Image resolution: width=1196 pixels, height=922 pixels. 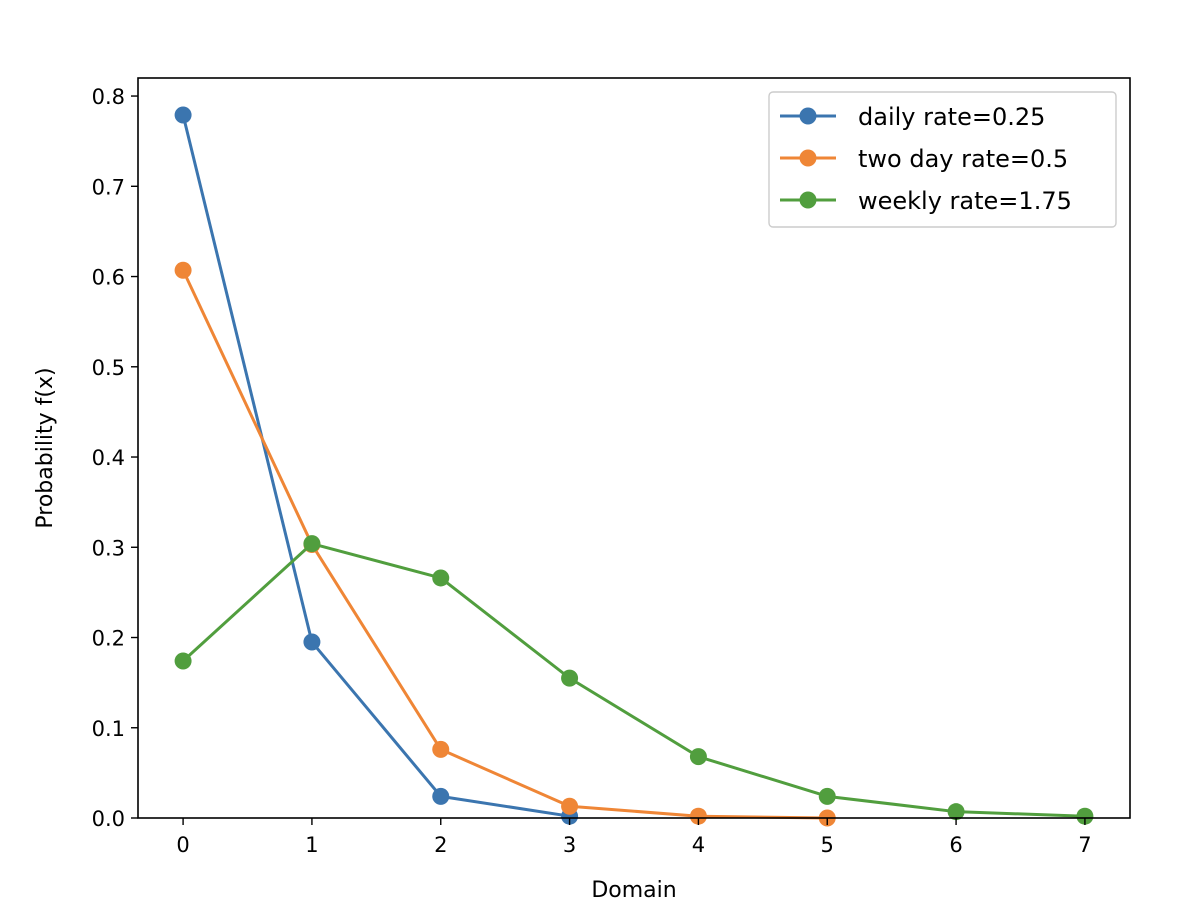 I want to click on y-axis-title: Probability f(x), so click(x=45, y=447).